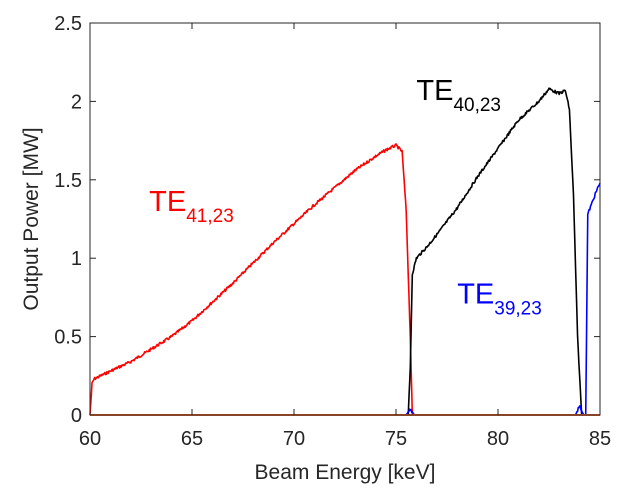 The width and height of the screenshot is (622, 488). Describe the element at coordinates (518, 309) in the screenshot. I see `mode-label-subscript: 39,23` at that location.